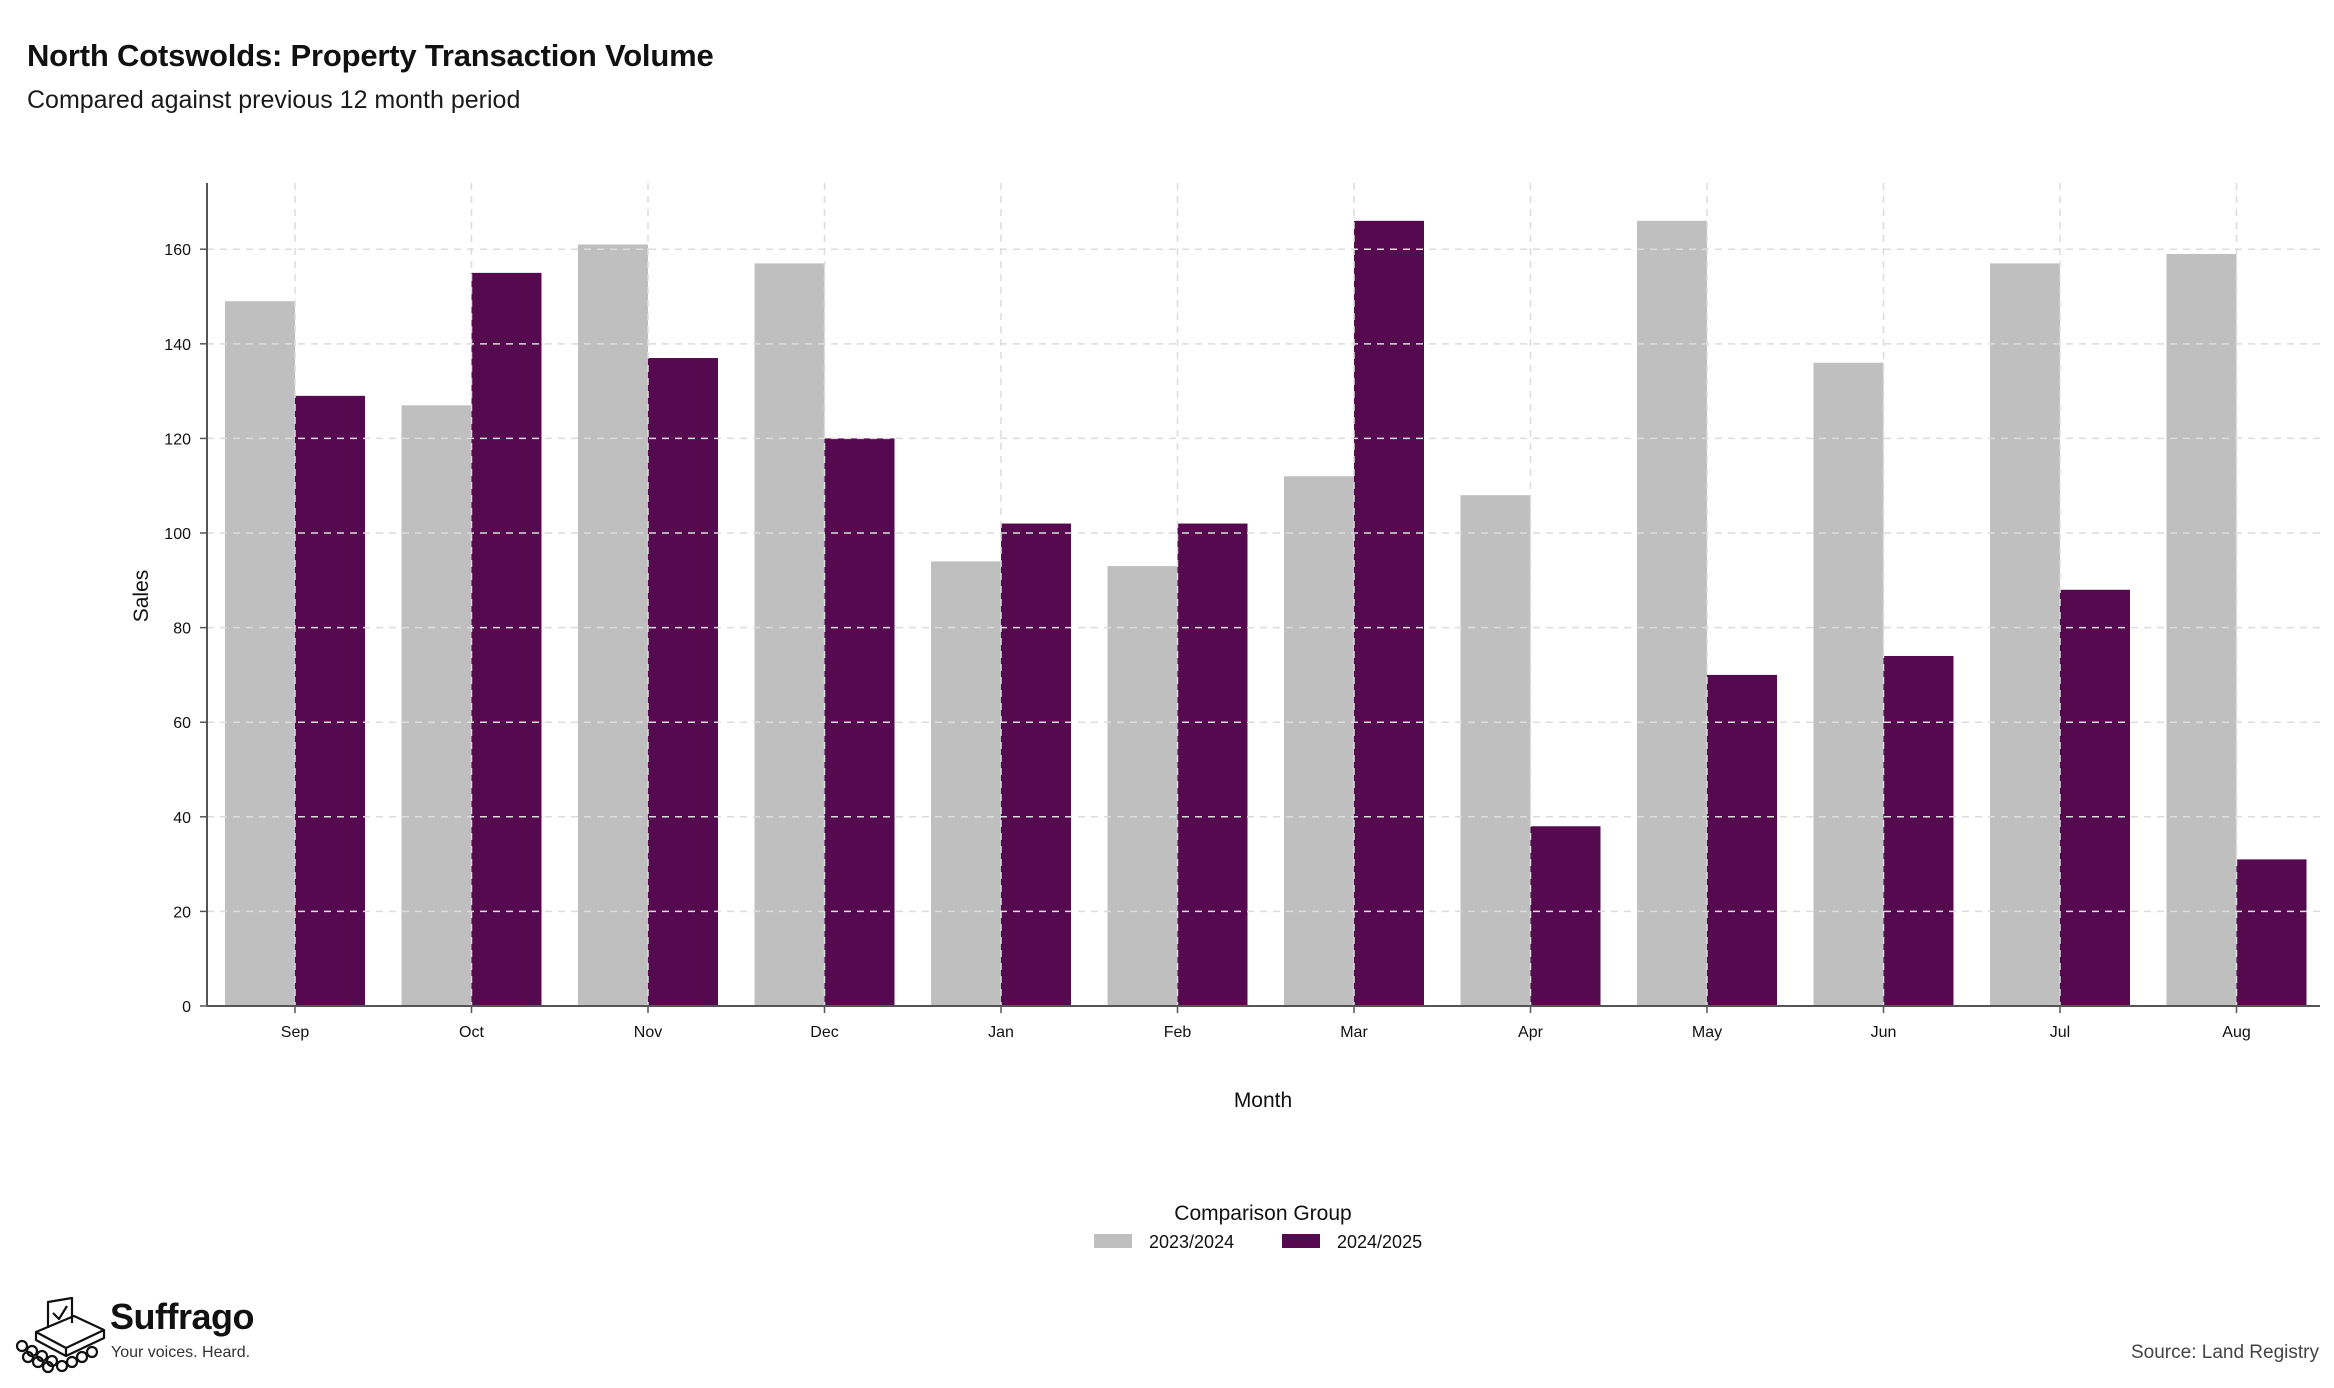 This screenshot has height=1388, width=2334. Describe the element at coordinates (260, 653) in the screenshot. I see `bar-2023-2024-sep` at that location.